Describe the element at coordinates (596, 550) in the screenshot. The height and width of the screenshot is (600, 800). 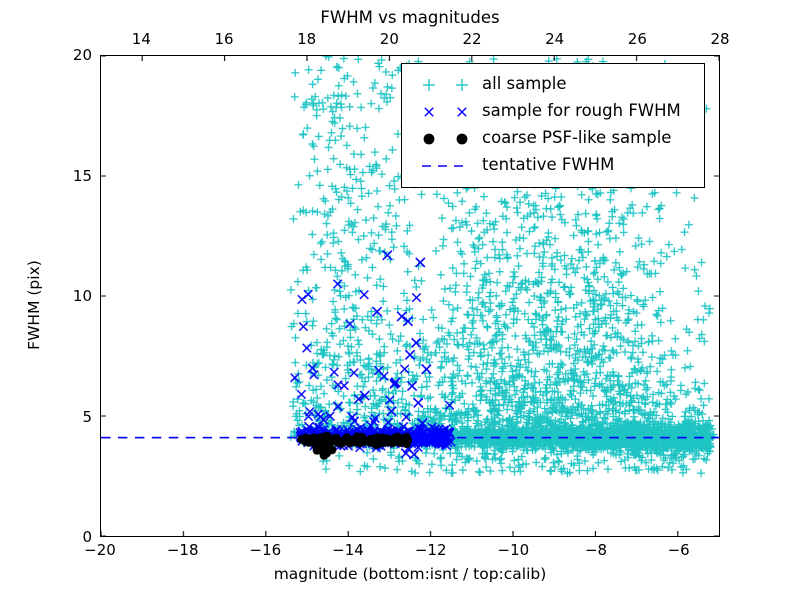
I see `x-tick-bottom: −8` at that location.